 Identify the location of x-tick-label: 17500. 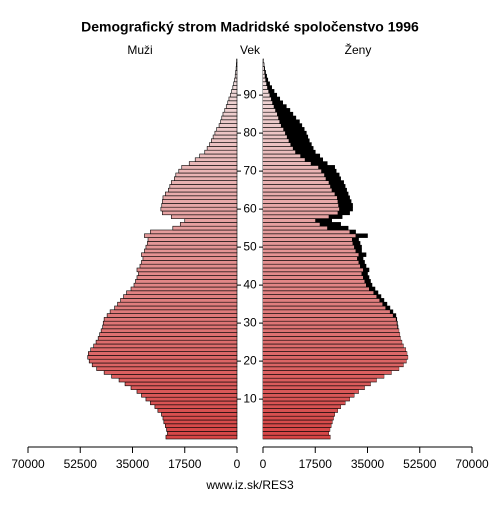
(316, 464).